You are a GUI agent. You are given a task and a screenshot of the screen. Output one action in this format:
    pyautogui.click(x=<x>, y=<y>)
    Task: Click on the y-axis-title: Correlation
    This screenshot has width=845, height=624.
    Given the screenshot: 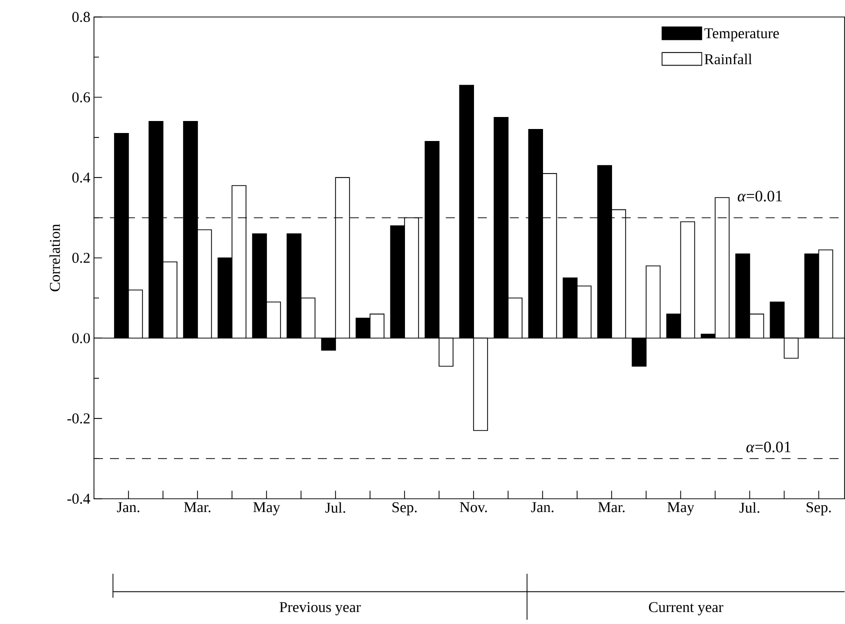 What is the action you would take?
    pyautogui.click(x=54, y=258)
    